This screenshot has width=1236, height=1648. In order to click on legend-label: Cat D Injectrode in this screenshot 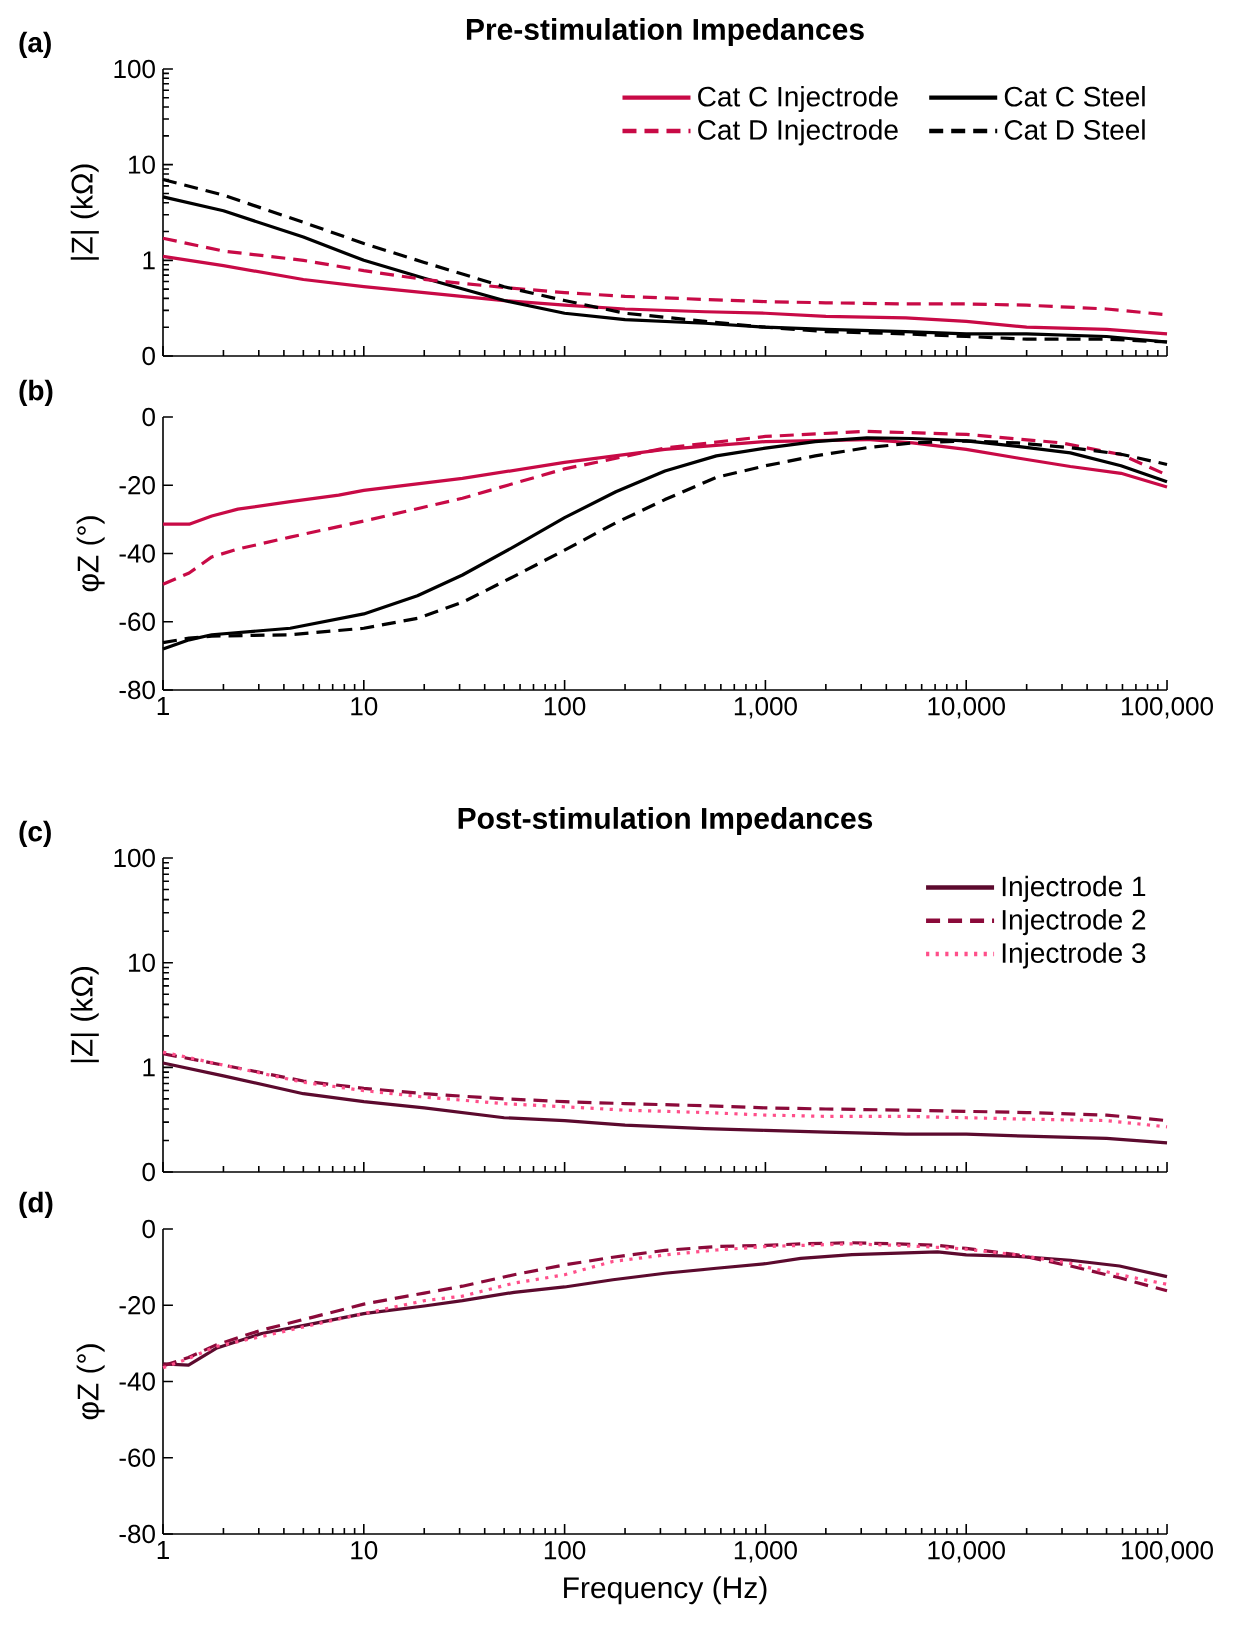, I will do `click(798, 132)`.